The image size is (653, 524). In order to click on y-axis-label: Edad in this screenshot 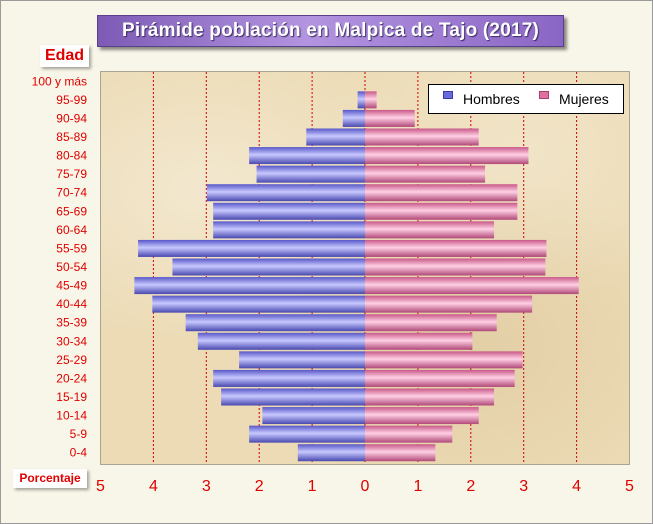, I will do `click(64, 56)`.